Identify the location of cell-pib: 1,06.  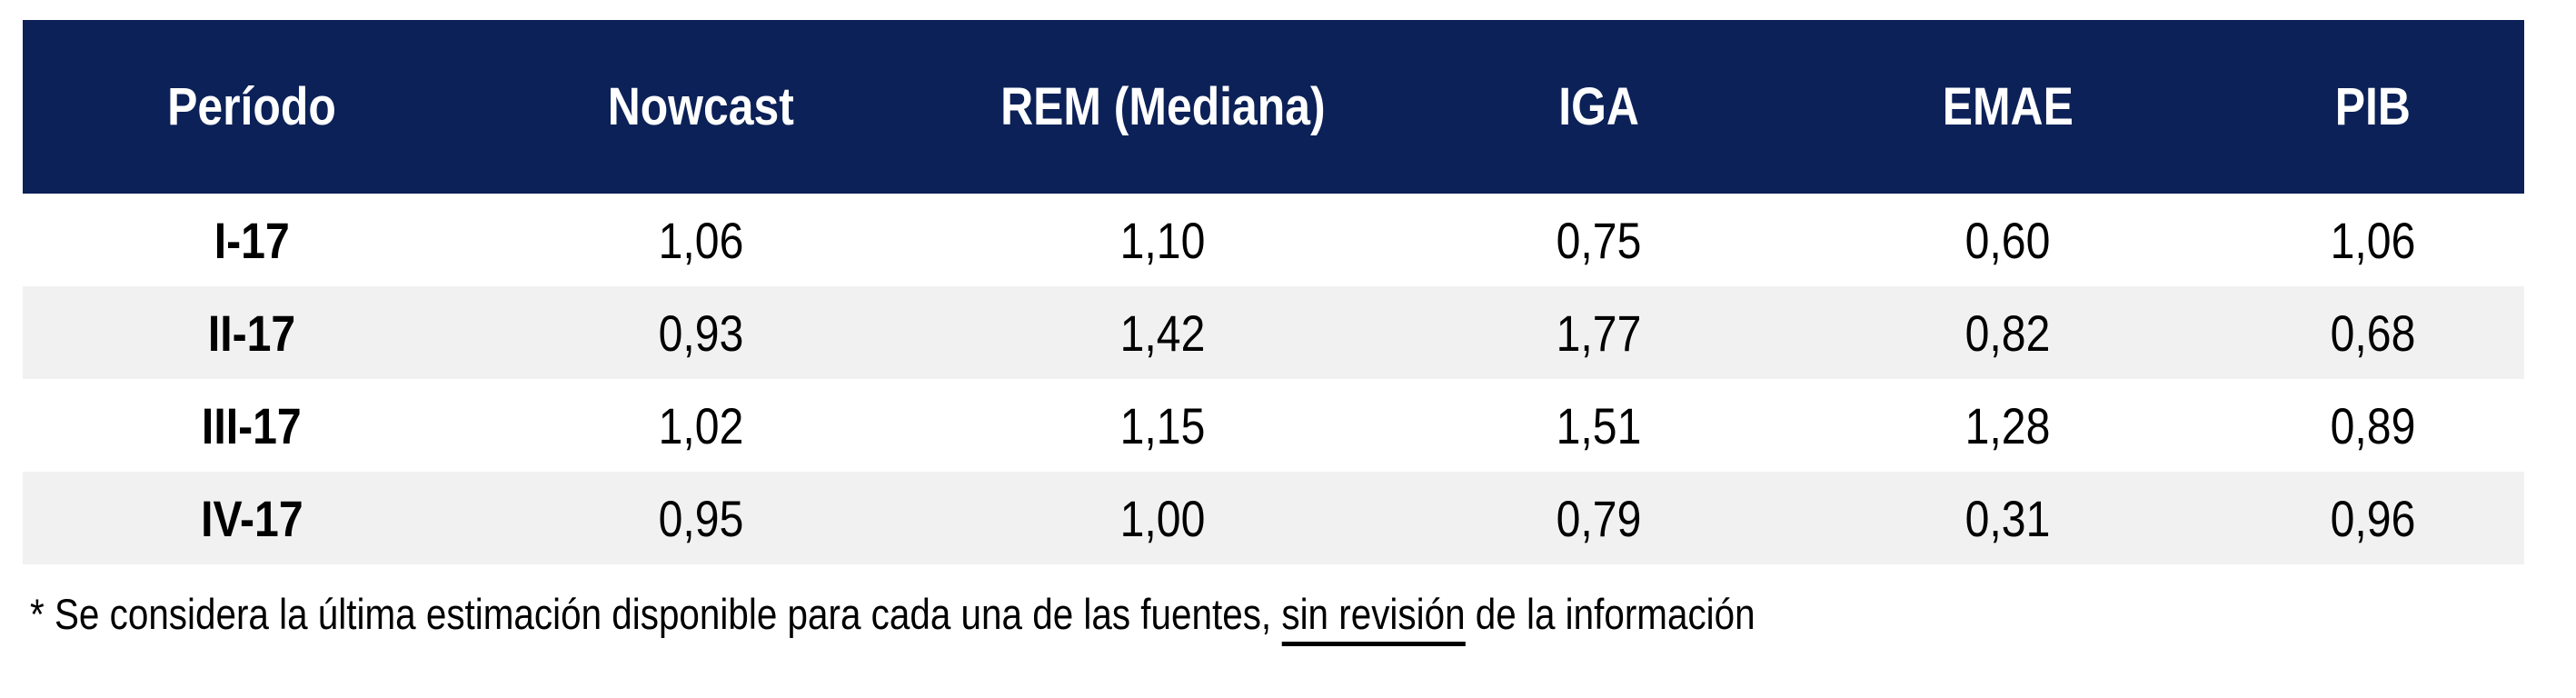
(2373, 240).